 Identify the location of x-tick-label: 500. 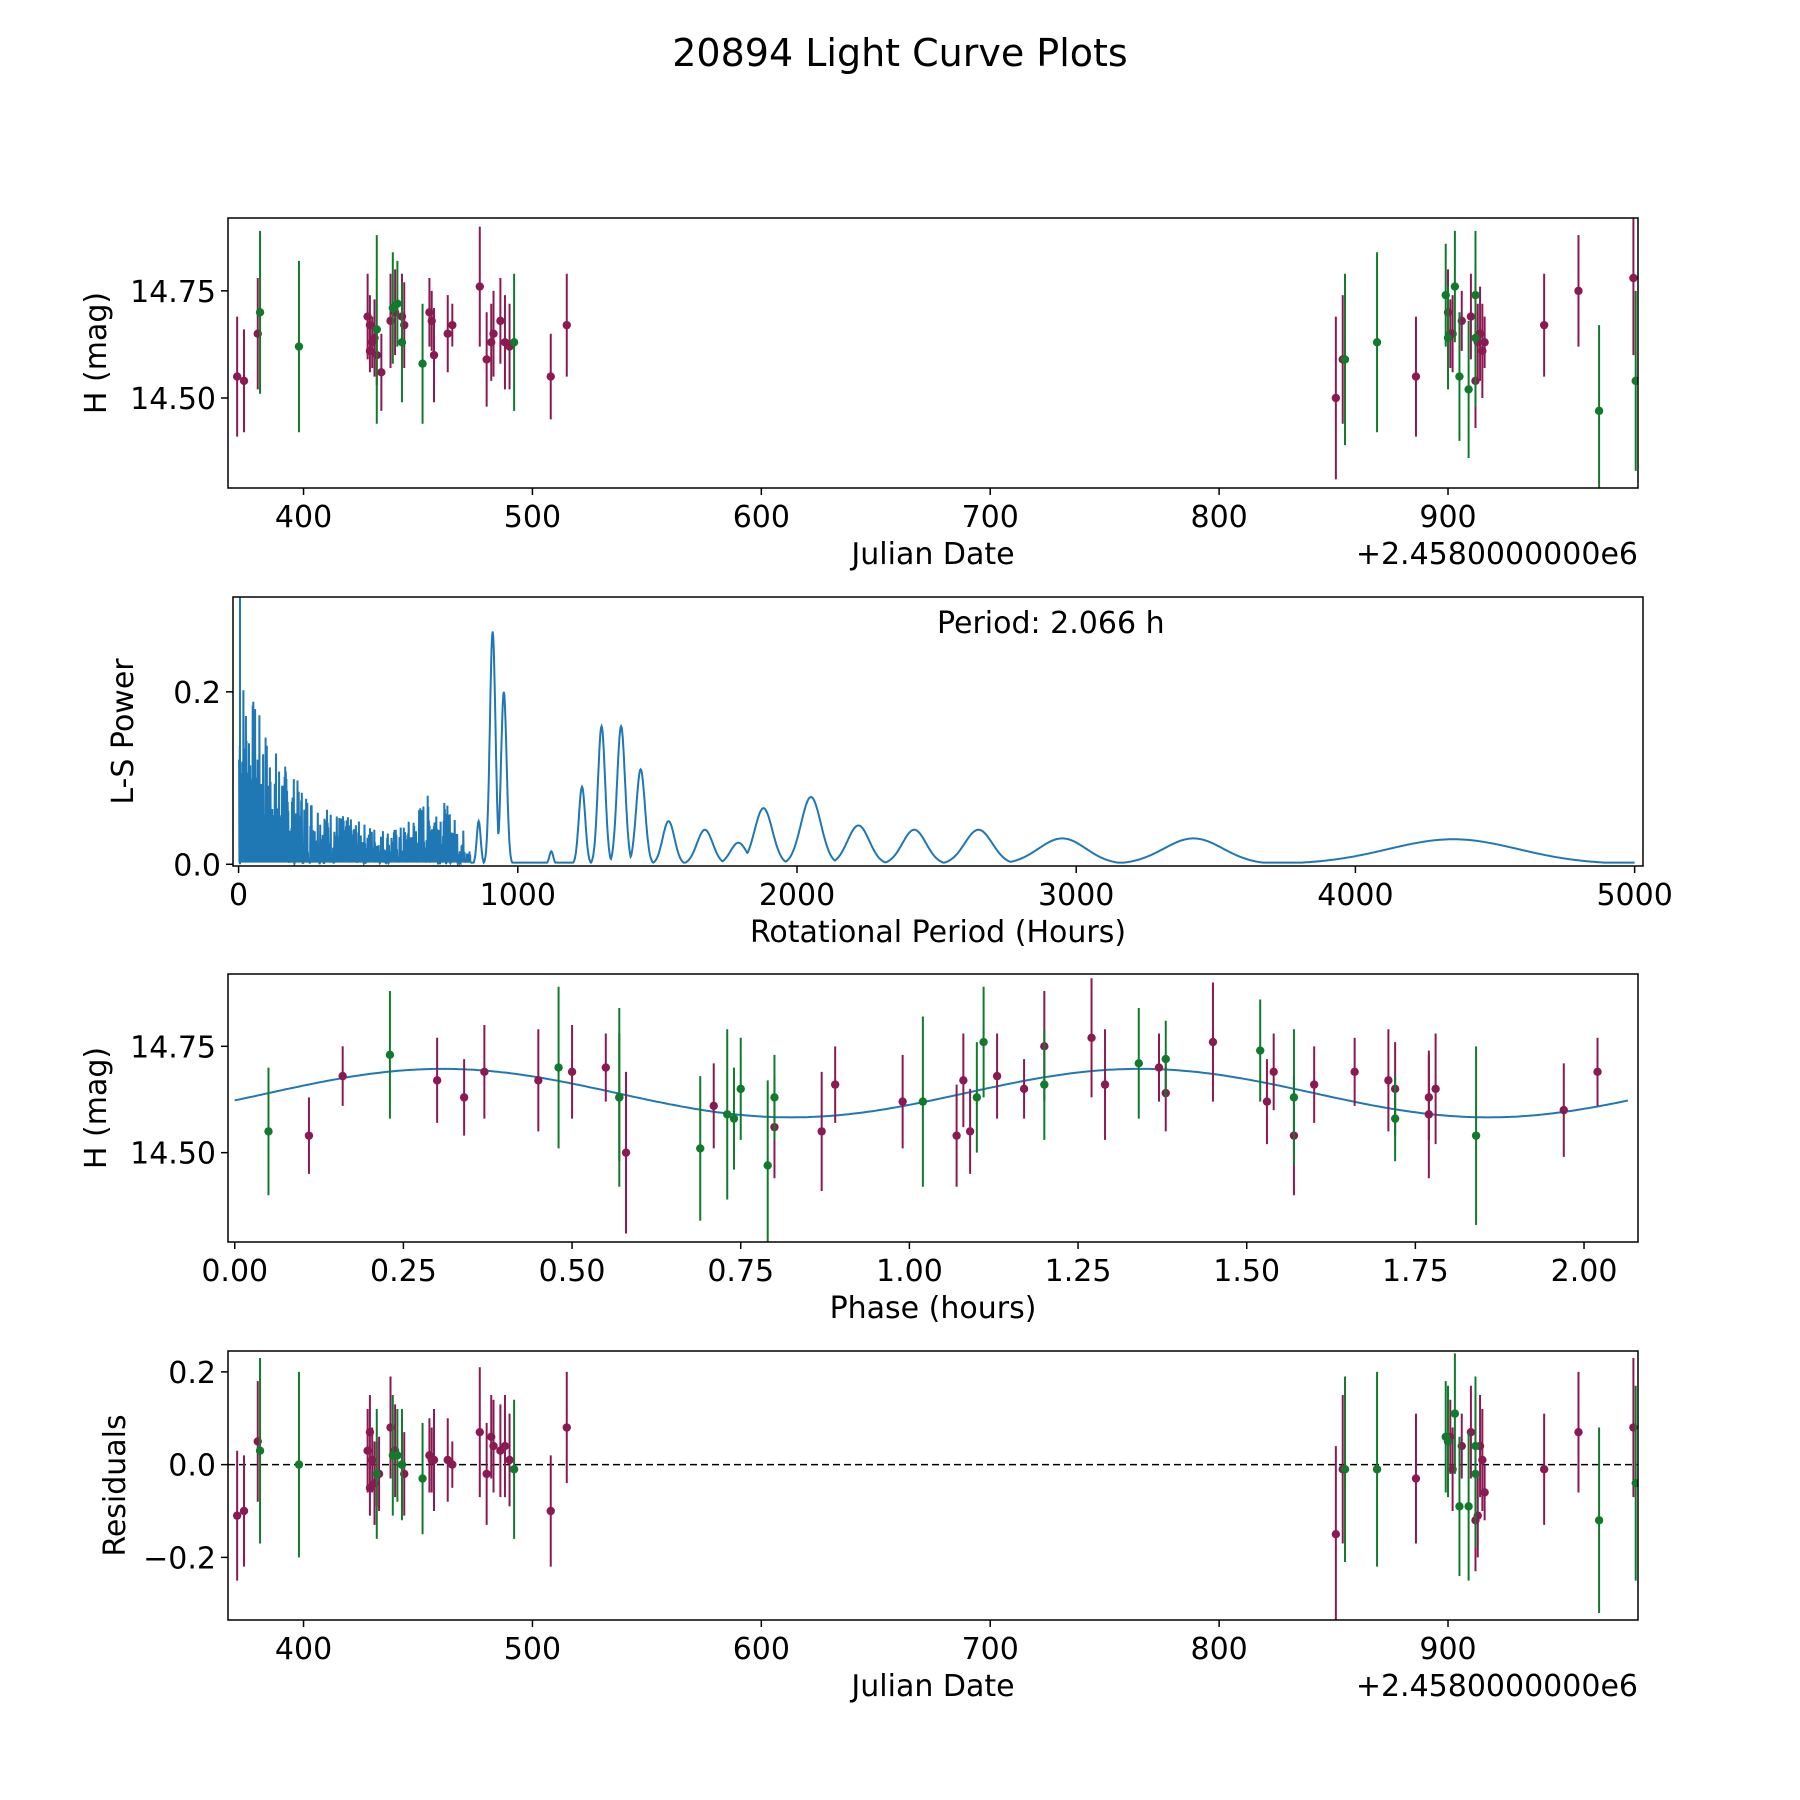
(532, 1649).